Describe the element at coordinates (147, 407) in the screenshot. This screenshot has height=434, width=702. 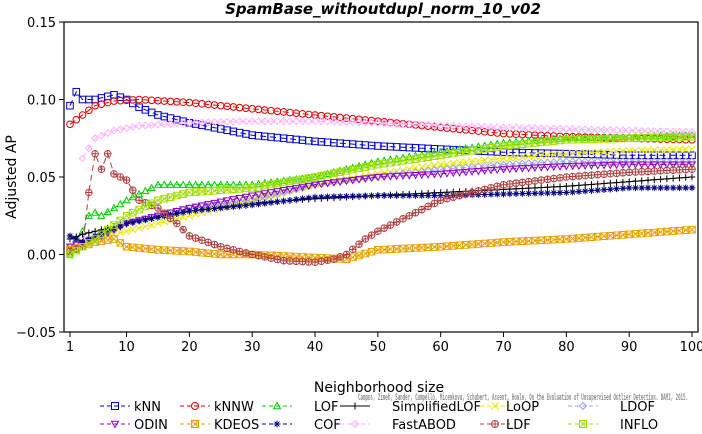
I see `legend-label: kNN` at that location.